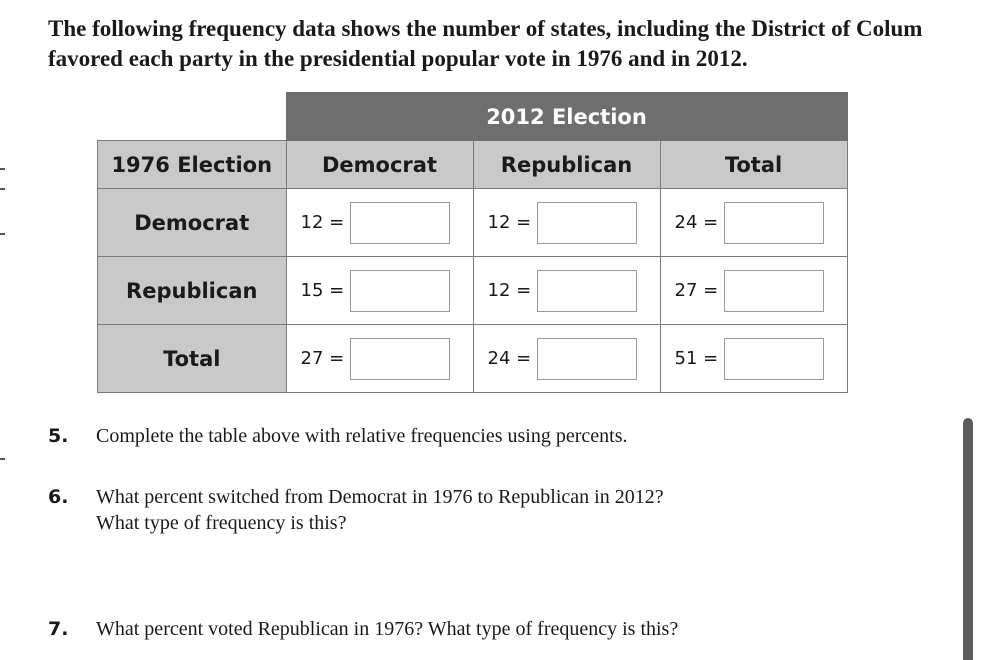 Image resolution: width=997 pixels, height=660 pixels. Describe the element at coordinates (696, 358) in the screenshot. I see `cell-value: 51 =` at that location.